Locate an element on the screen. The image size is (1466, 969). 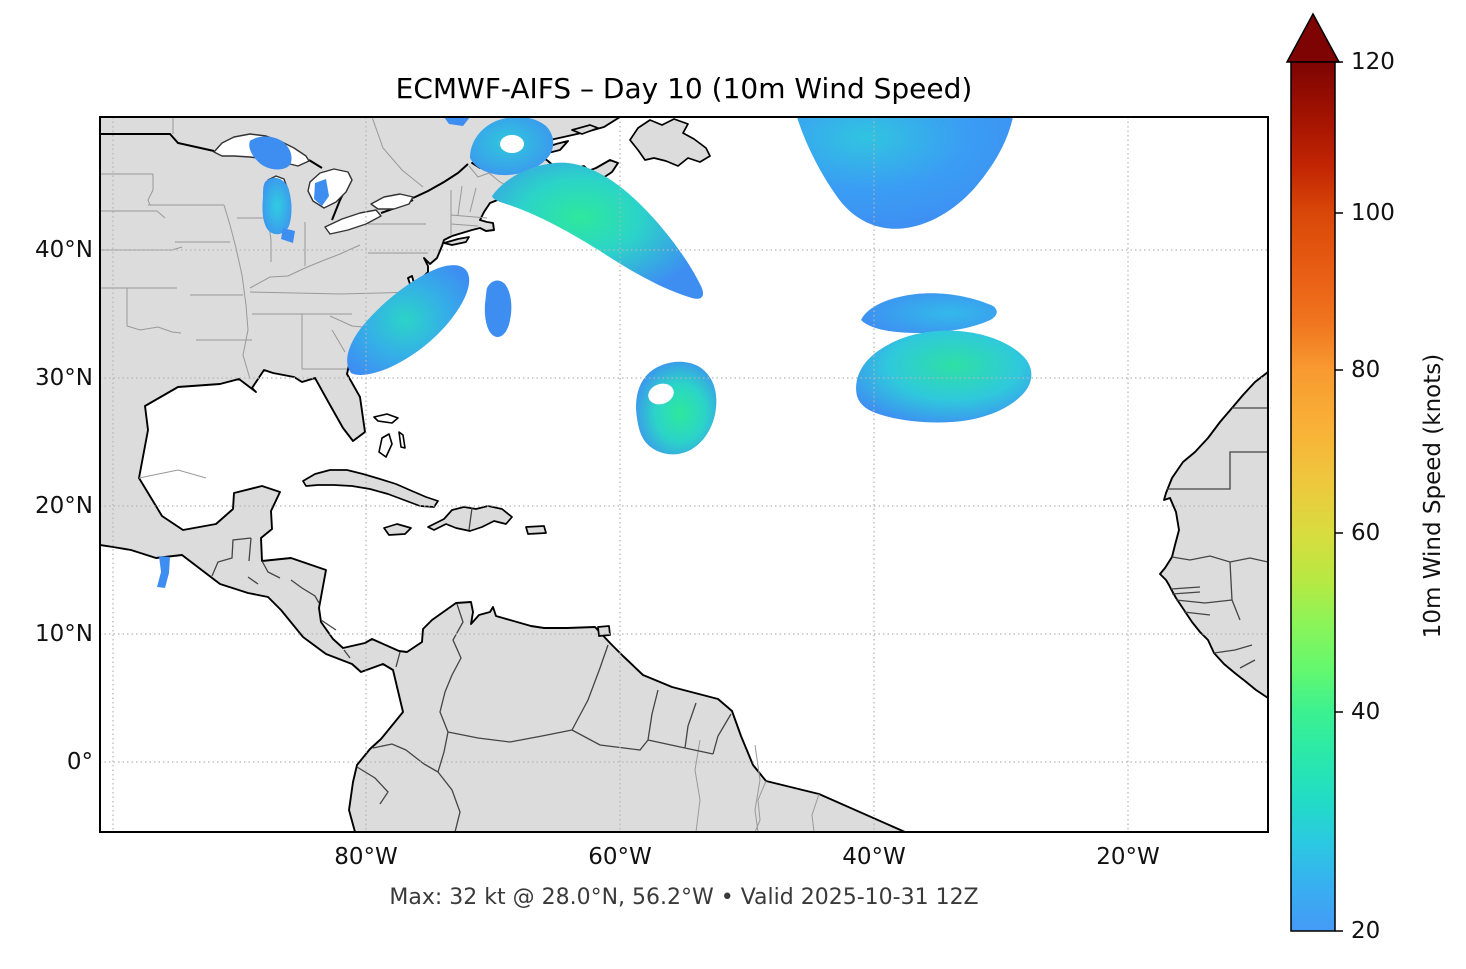
ytick-10n: 10°N is located at coordinates (64, 634).